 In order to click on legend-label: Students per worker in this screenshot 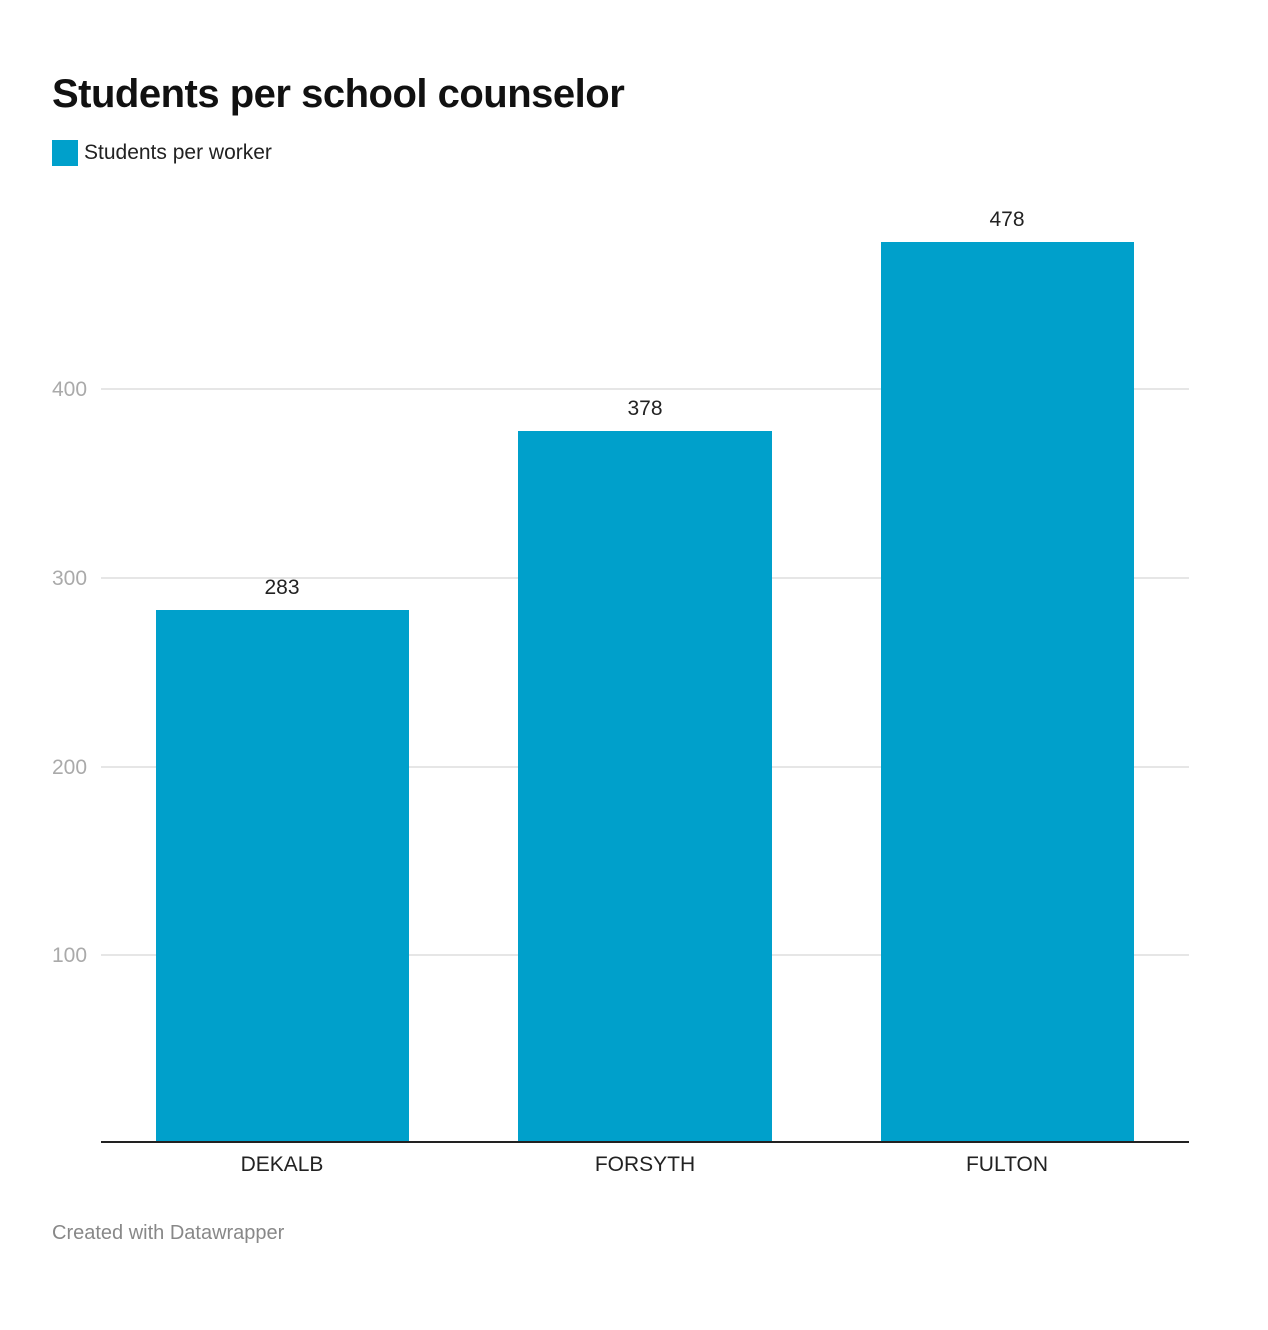, I will do `click(178, 152)`.